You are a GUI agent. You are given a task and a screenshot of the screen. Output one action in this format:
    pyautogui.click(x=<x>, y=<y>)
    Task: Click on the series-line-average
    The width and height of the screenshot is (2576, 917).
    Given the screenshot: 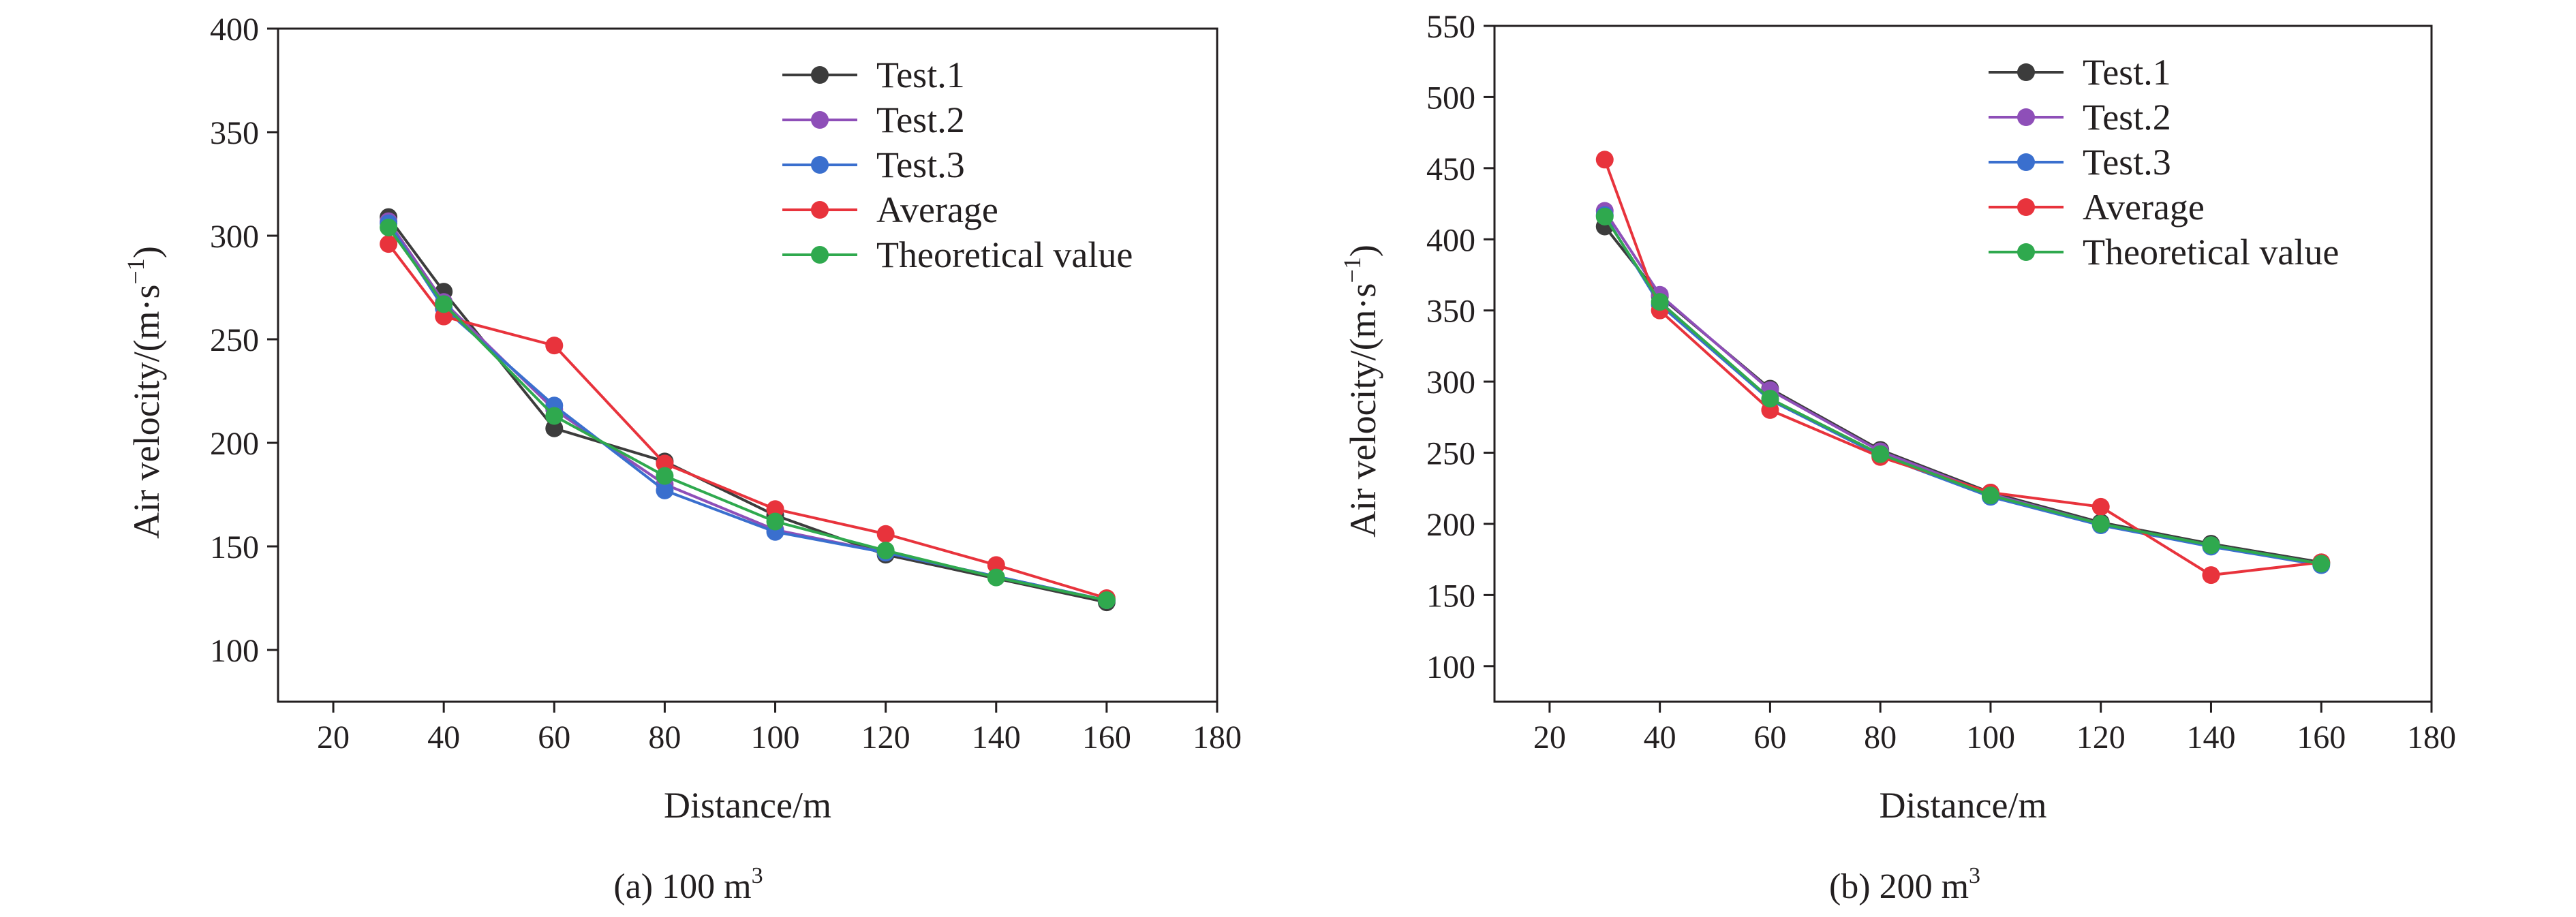 What is the action you would take?
    pyautogui.click(x=1963, y=368)
    